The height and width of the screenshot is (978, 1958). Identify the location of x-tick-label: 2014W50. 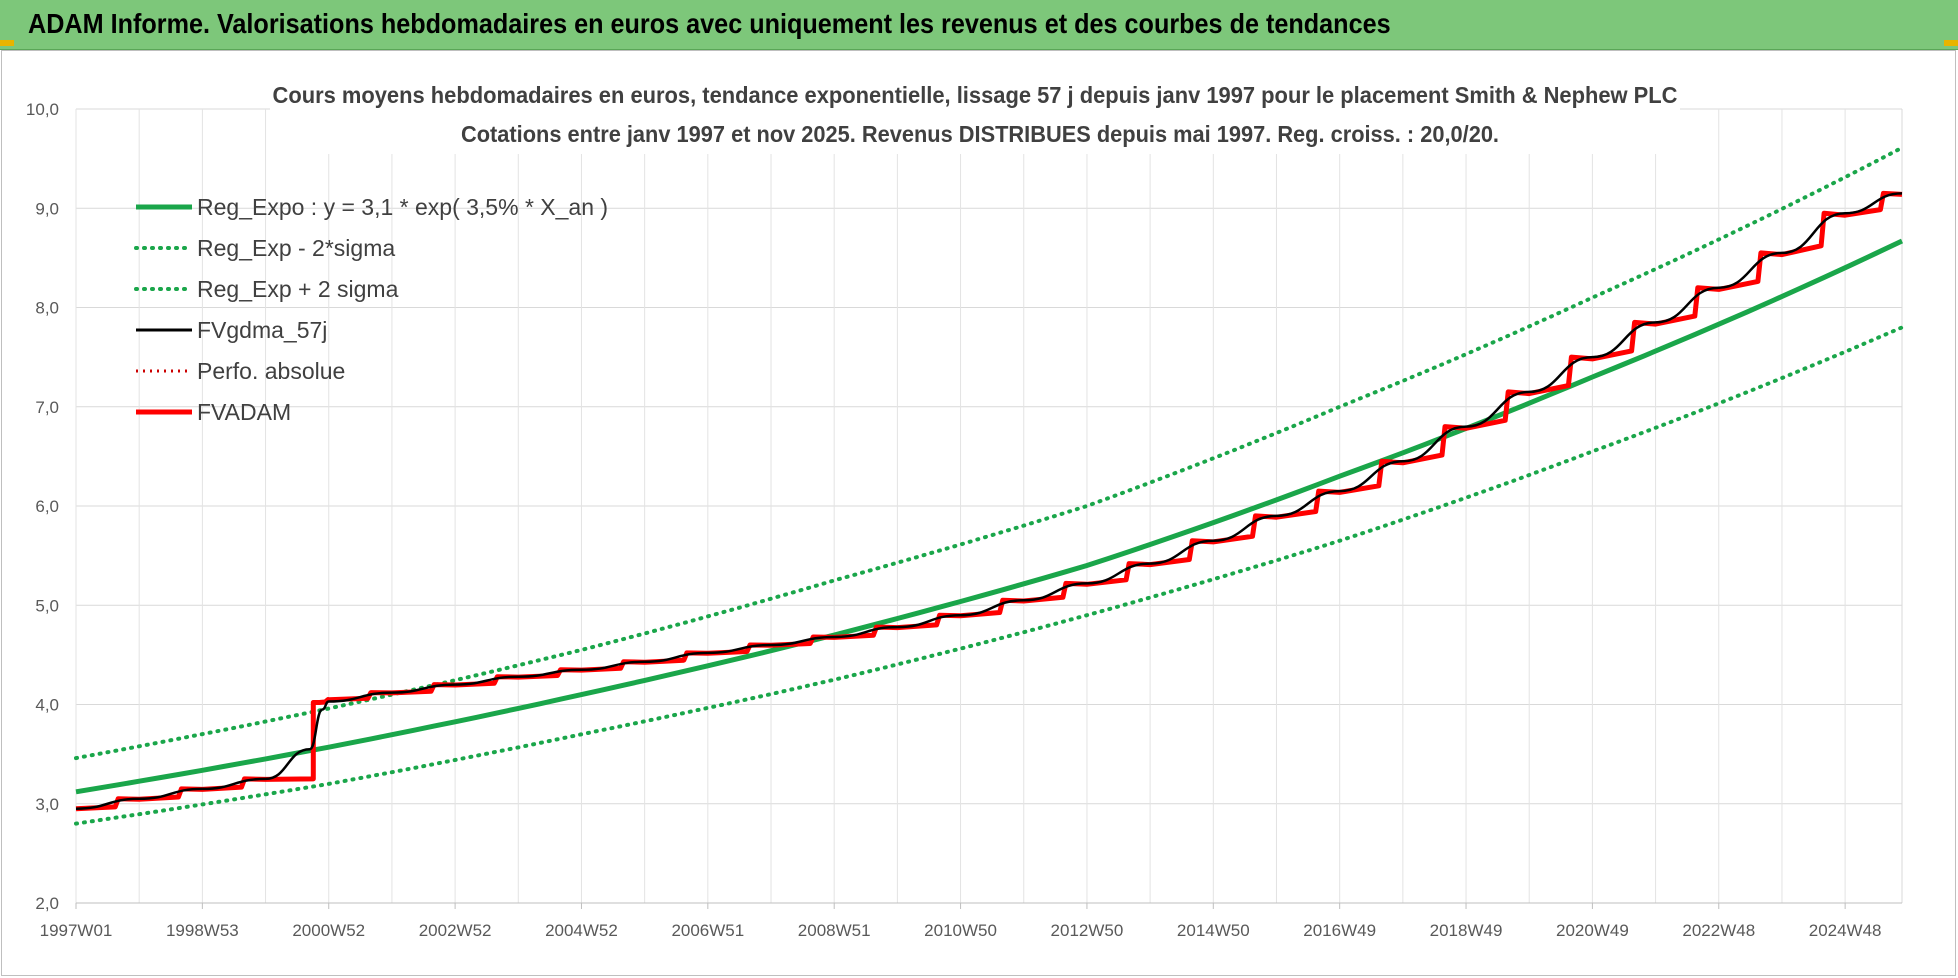
(1213, 930).